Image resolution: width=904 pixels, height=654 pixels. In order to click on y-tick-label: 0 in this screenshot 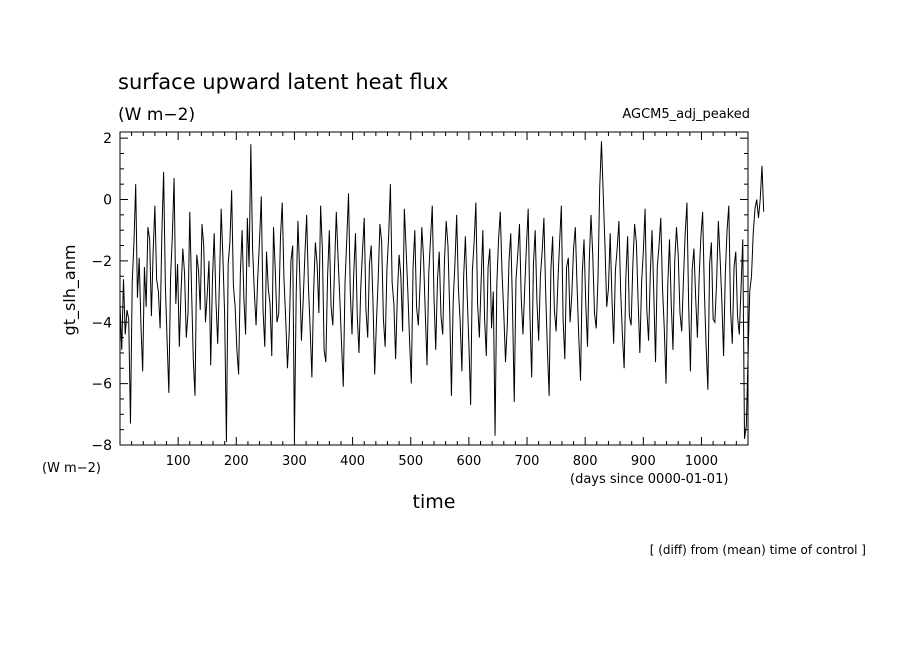, I will do `click(107, 201)`.